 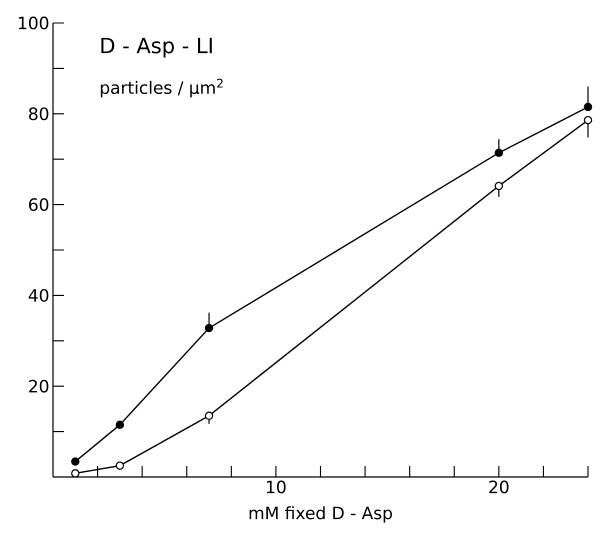 I want to click on y-tick-label: 40, so click(x=38, y=295).